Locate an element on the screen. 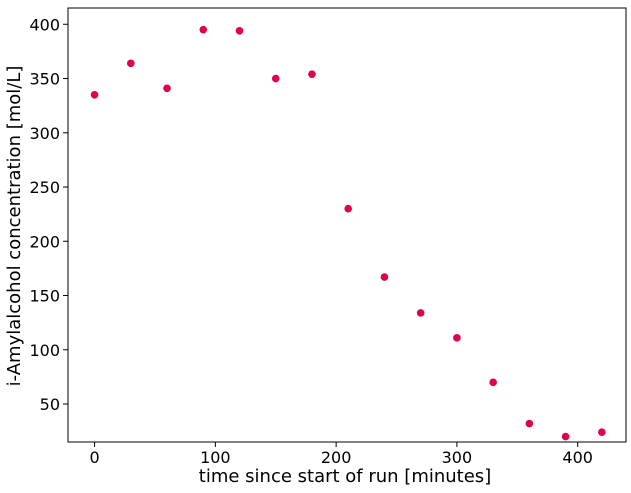 Image resolution: width=631 pixels, height=493 pixels. y-tick-label: 100 is located at coordinates (44, 350).